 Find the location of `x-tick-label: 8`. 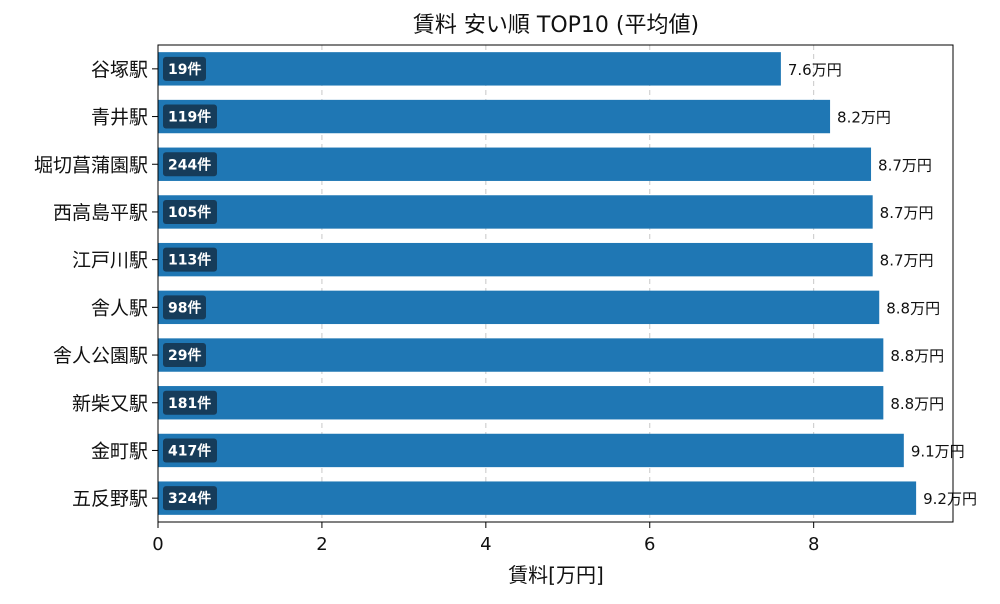

x-tick-label: 8 is located at coordinates (813, 544).